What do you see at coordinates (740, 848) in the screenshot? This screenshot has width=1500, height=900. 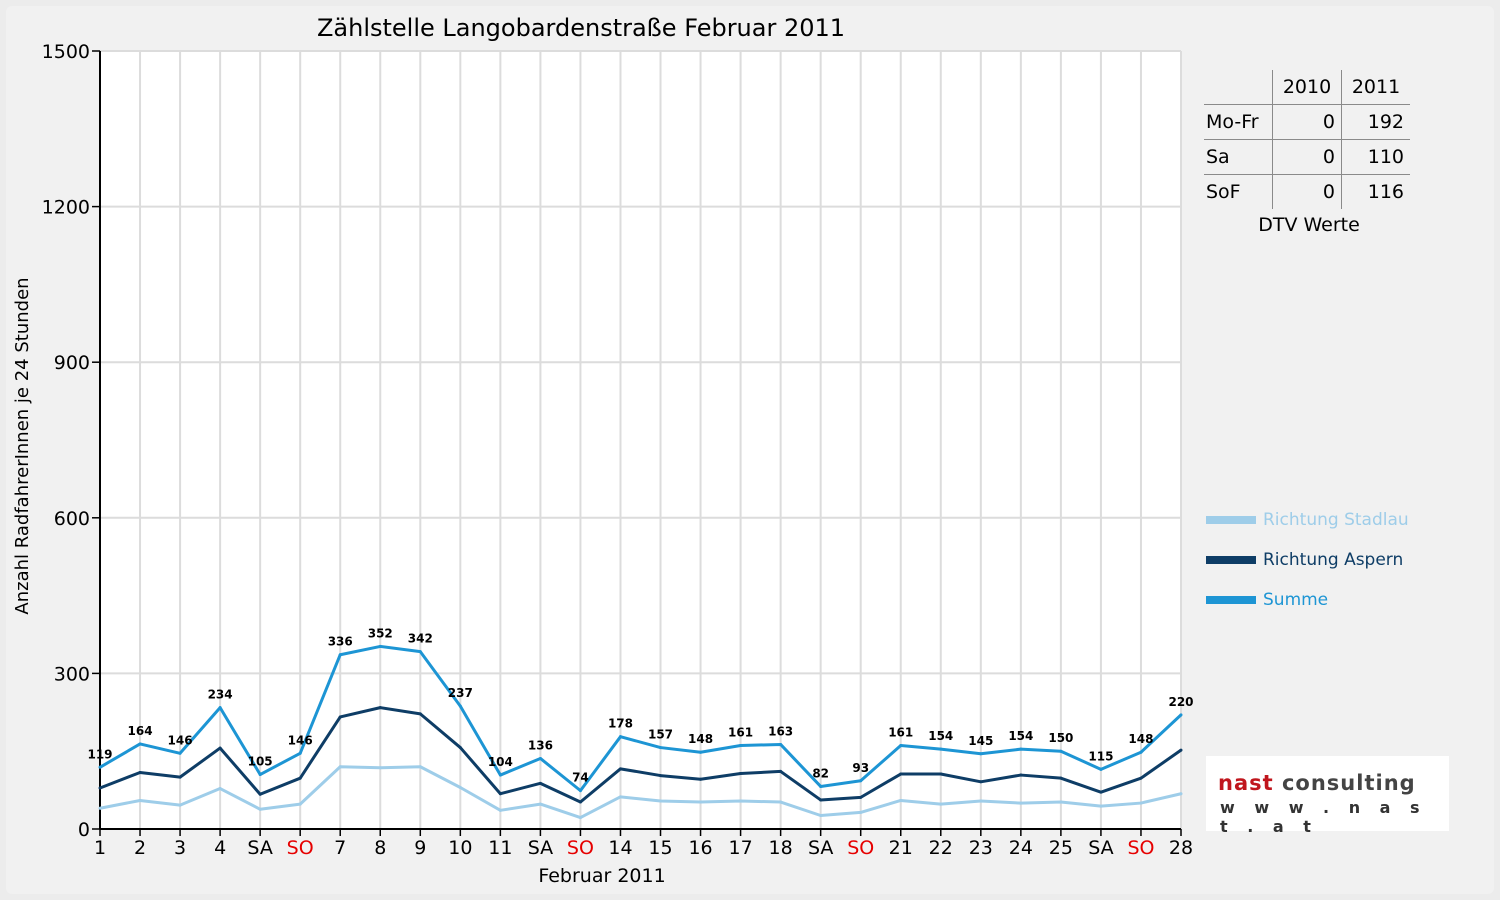 I see `x-tick-label: 17` at bounding box center [740, 848].